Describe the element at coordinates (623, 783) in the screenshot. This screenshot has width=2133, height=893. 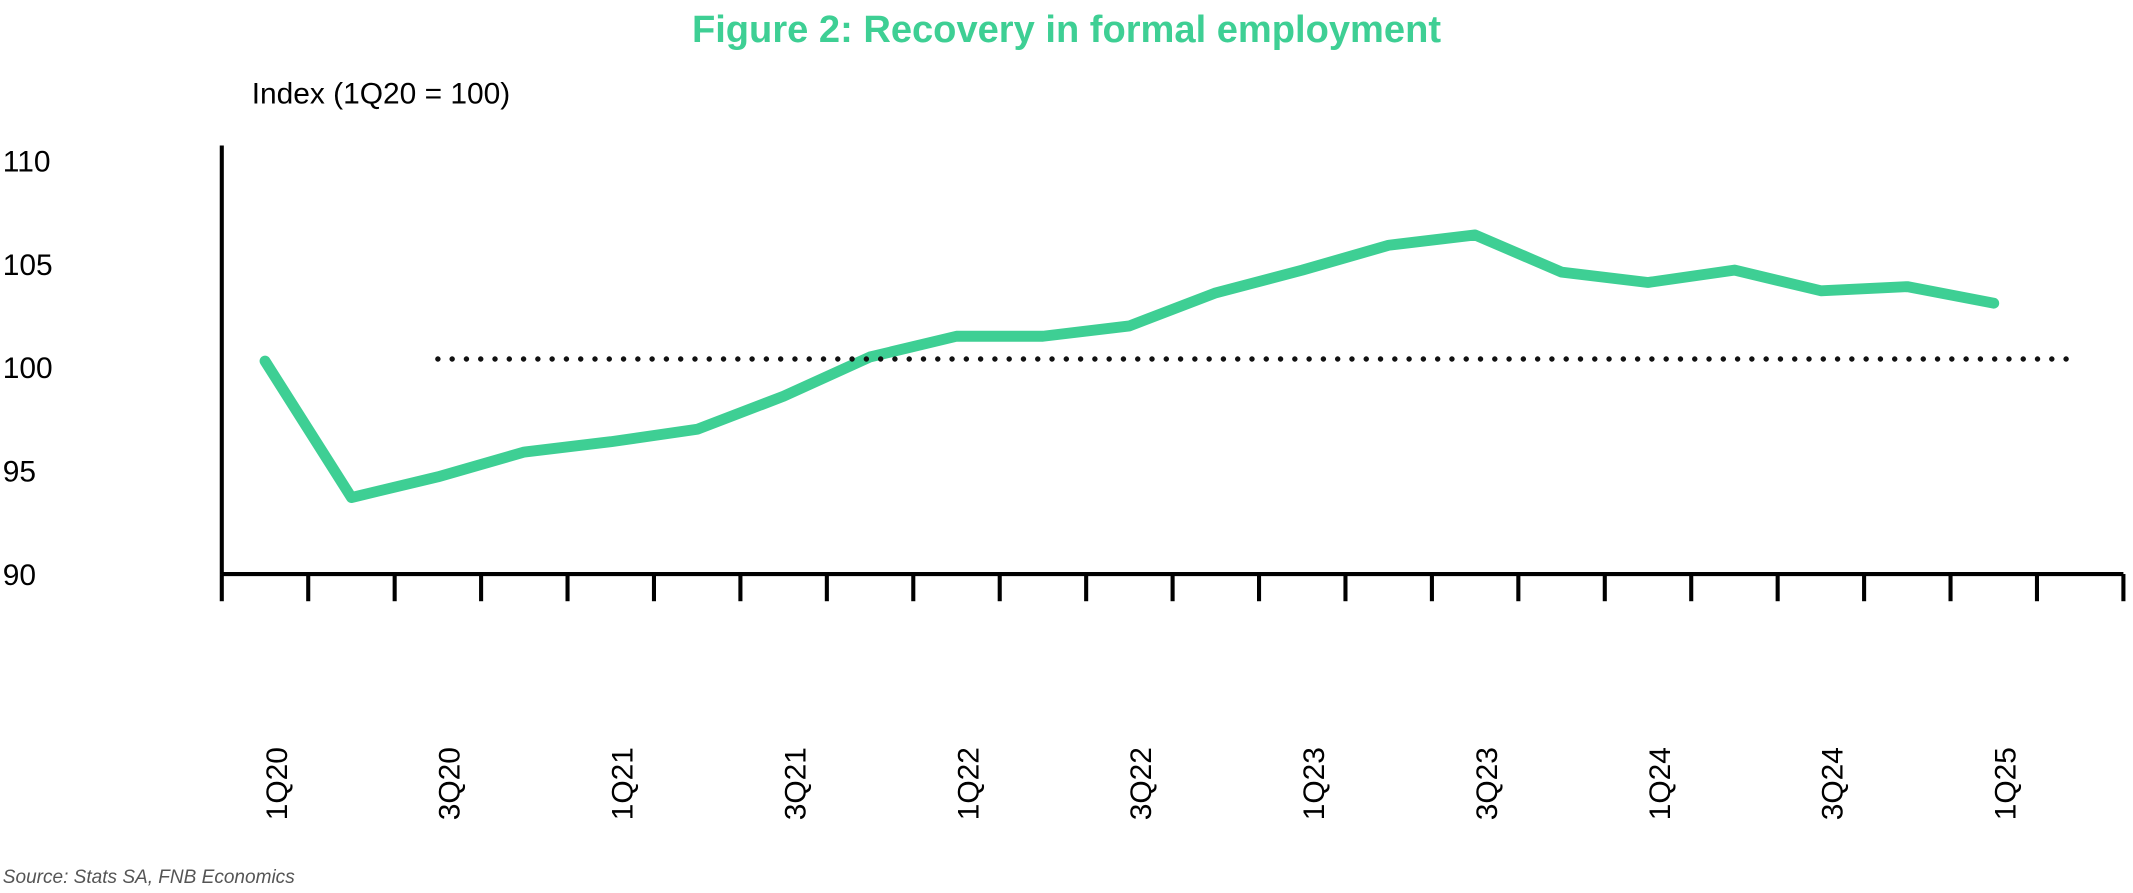
I see `x-tick-label: 1Q21` at that location.